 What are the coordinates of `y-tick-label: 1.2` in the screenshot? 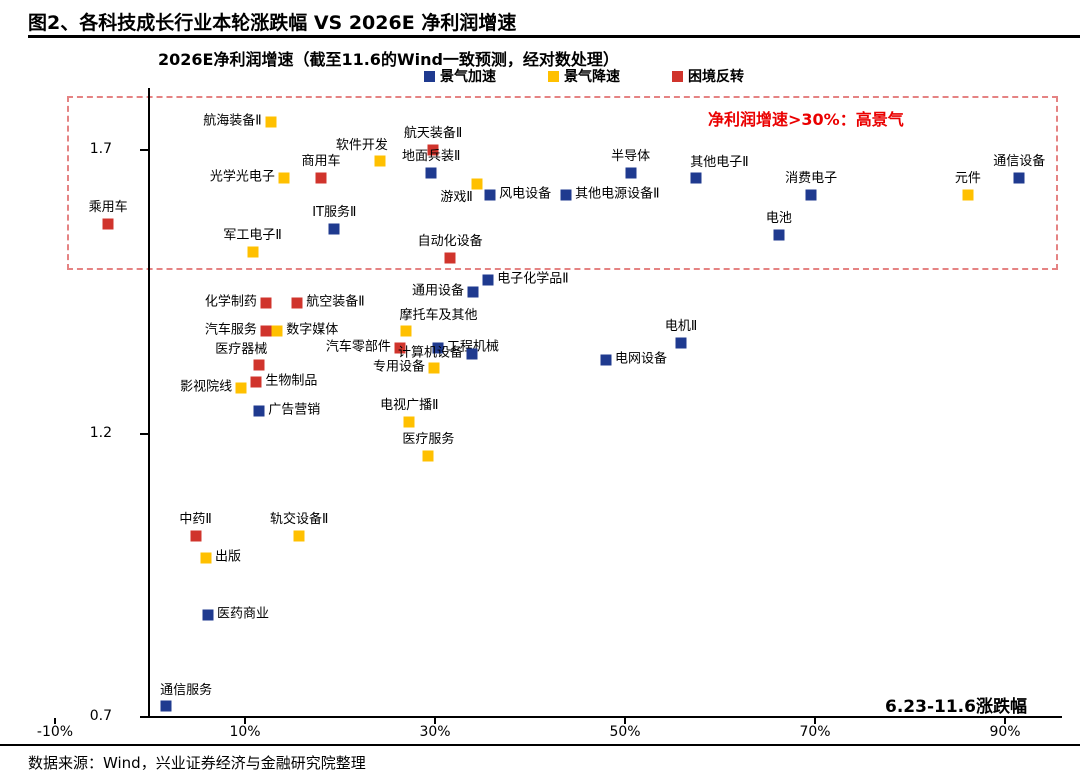 It's located at (100, 432).